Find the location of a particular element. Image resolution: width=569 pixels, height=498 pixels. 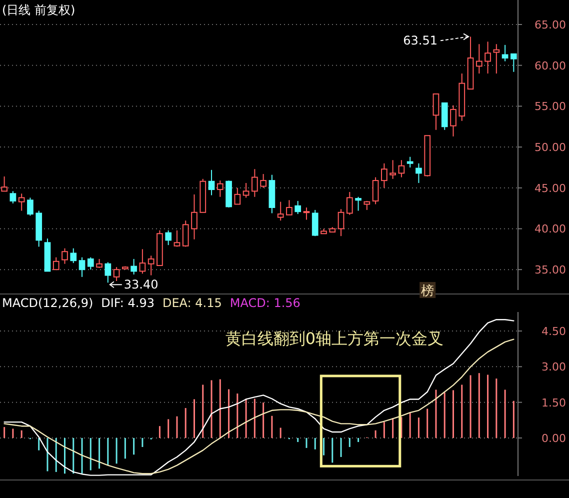

chart-title: MACD(12,26,9) is located at coordinates (48, 303).